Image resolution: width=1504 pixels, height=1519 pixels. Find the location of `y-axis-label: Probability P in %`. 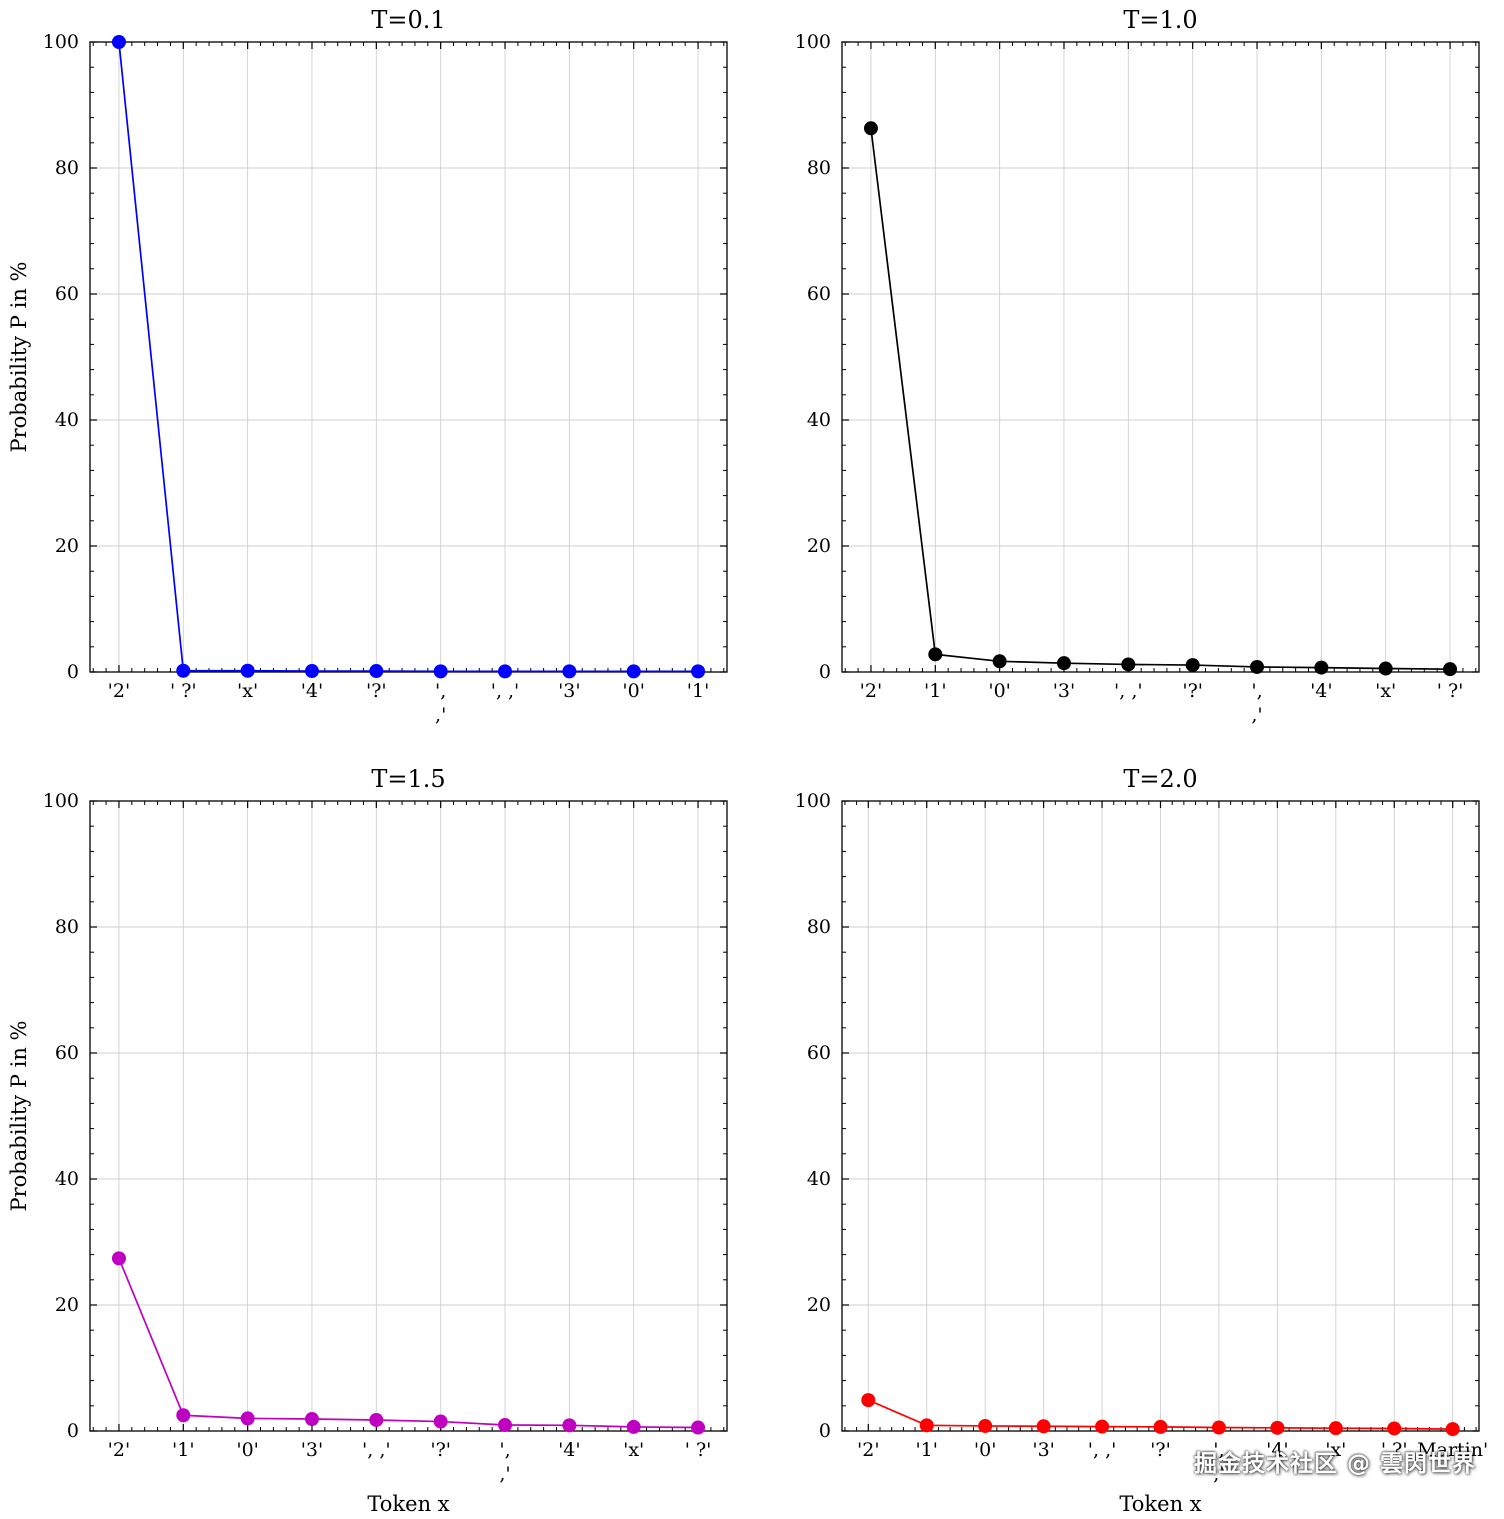

y-axis-label: Probability P in % is located at coordinates (19, 356).